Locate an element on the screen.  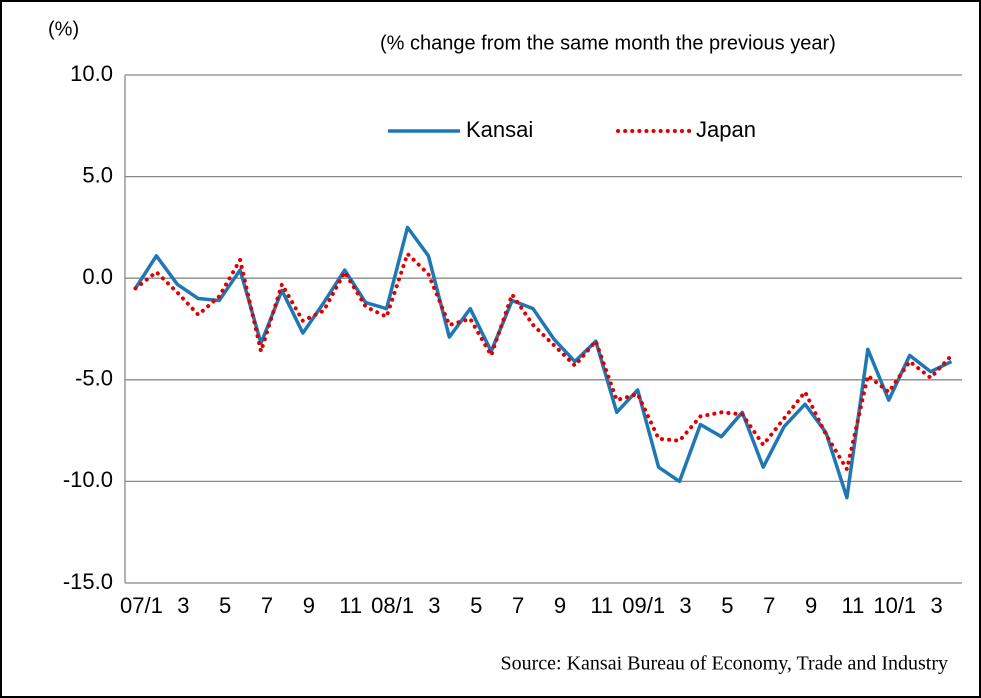
x-tick-label: 09/1 is located at coordinates (643, 605).